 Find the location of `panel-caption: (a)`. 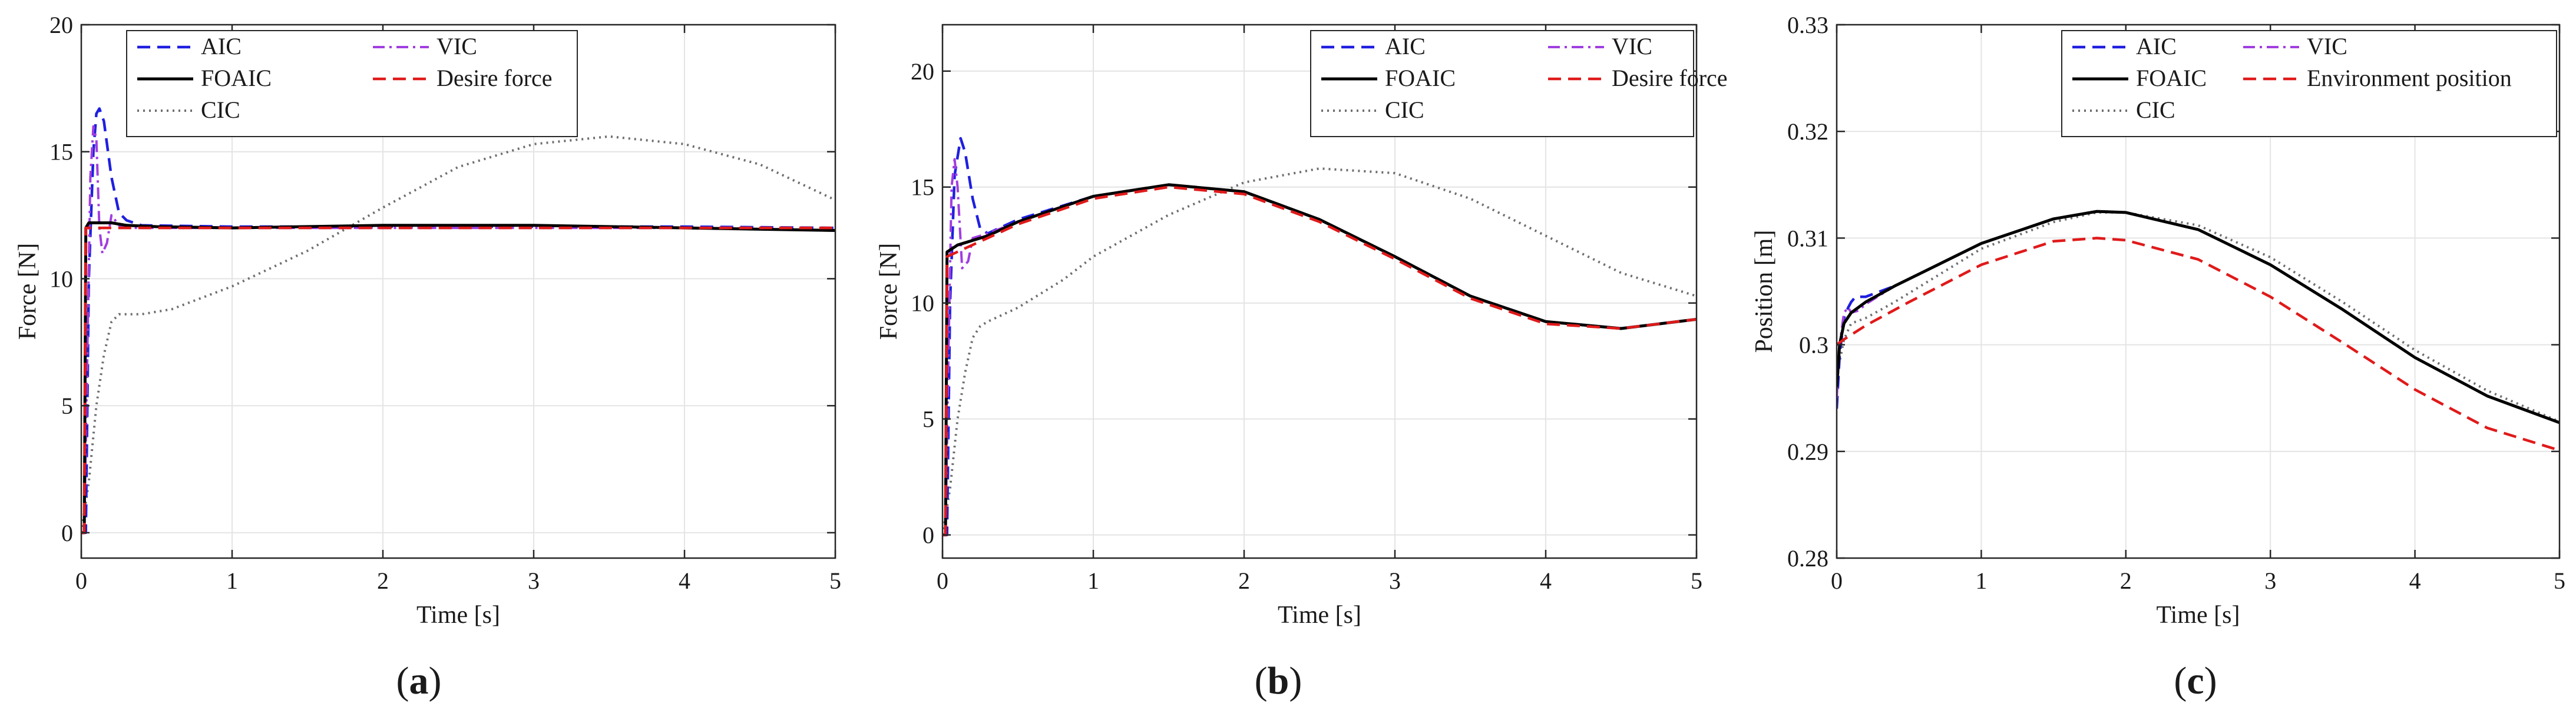

panel-caption: (a) is located at coordinates (419, 680).